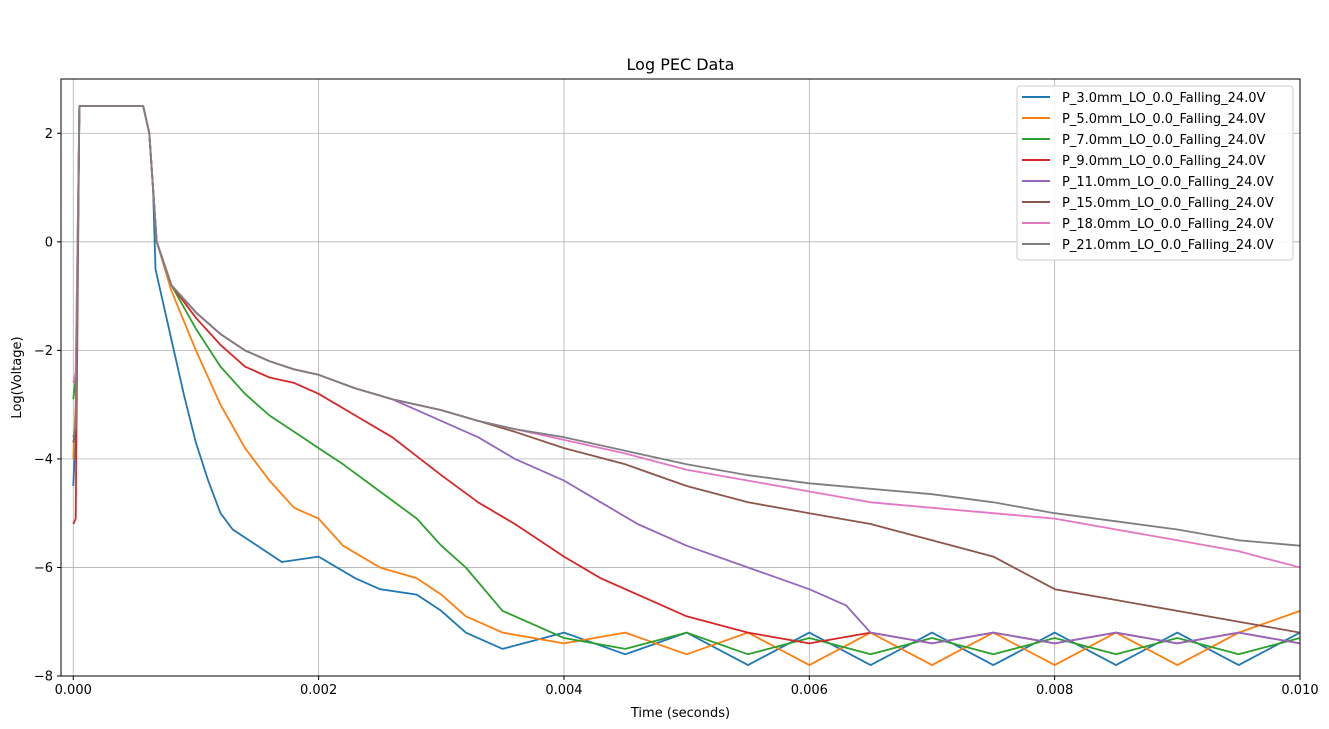  Describe the element at coordinates (1299, 690) in the screenshot. I see `x-tick-label: 0.010` at that location.